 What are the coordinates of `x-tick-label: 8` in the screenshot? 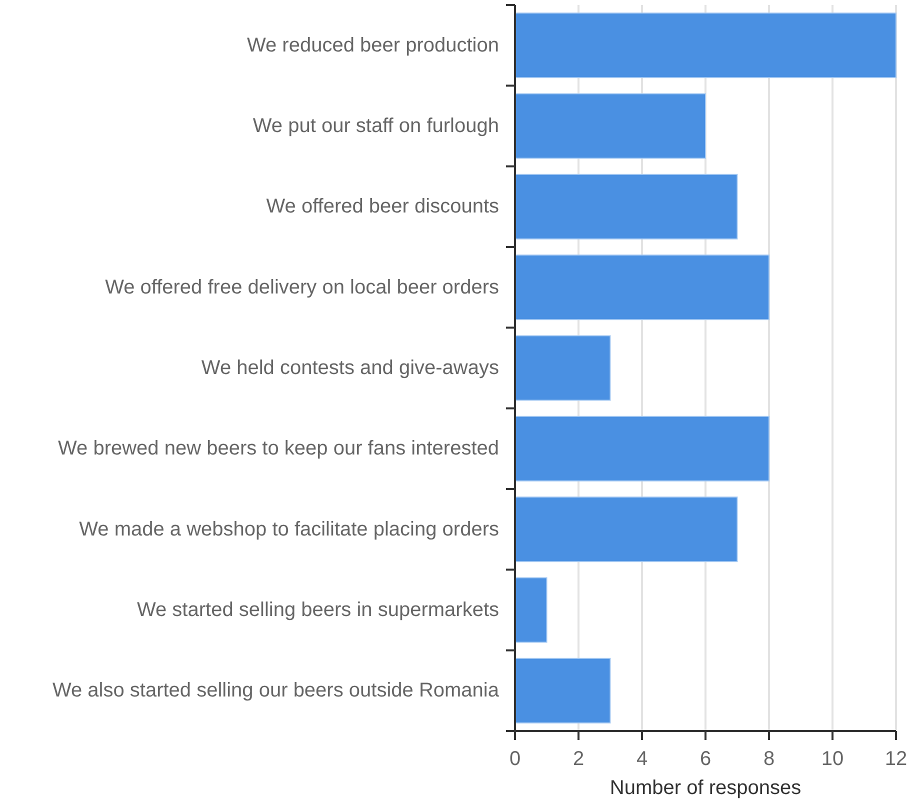 It's located at (769, 759).